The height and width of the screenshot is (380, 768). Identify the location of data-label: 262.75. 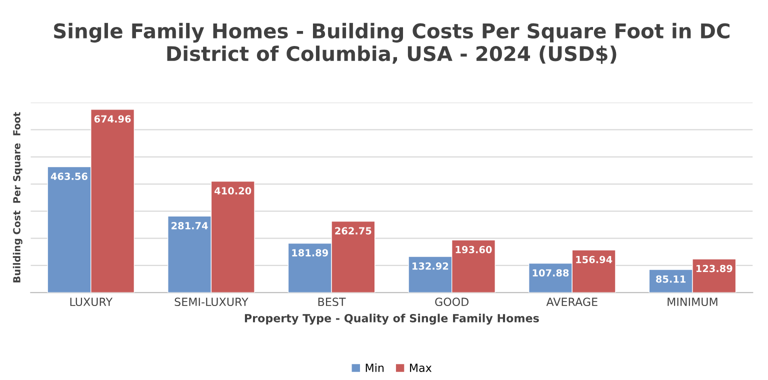
(353, 231).